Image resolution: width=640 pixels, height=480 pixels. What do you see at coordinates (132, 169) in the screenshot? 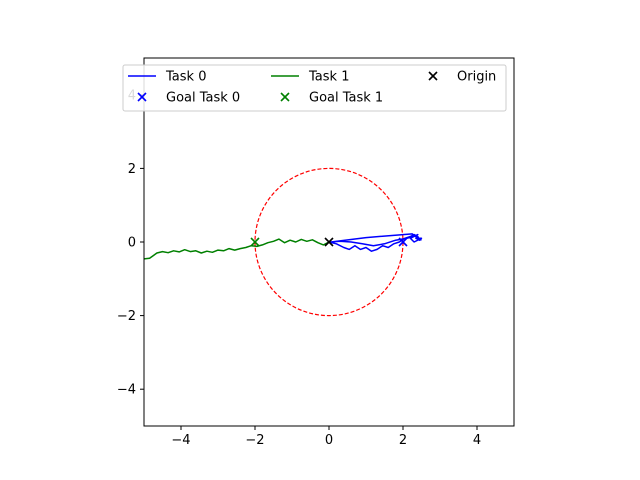
I see `y-tick-label: 2` at bounding box center [132, 169].